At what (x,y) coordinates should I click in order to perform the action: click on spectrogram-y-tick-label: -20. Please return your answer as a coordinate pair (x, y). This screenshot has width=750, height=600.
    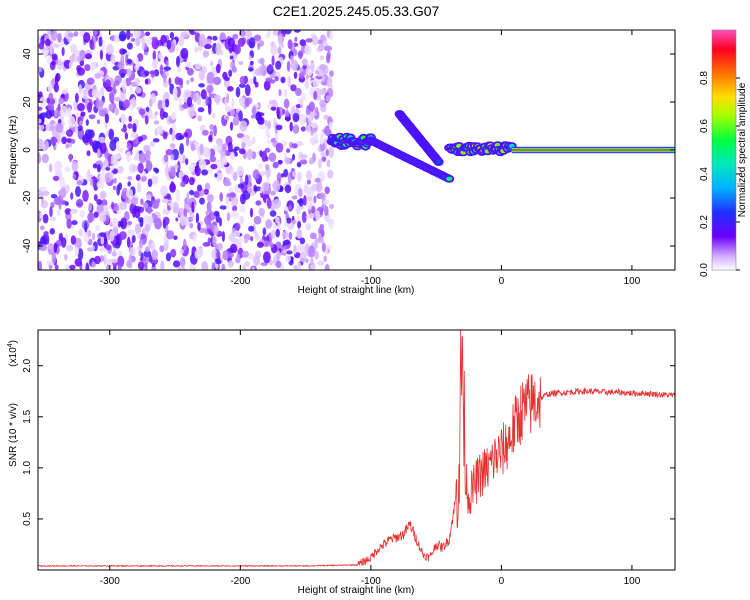
    Looking at the image, I should click on (27, 197).